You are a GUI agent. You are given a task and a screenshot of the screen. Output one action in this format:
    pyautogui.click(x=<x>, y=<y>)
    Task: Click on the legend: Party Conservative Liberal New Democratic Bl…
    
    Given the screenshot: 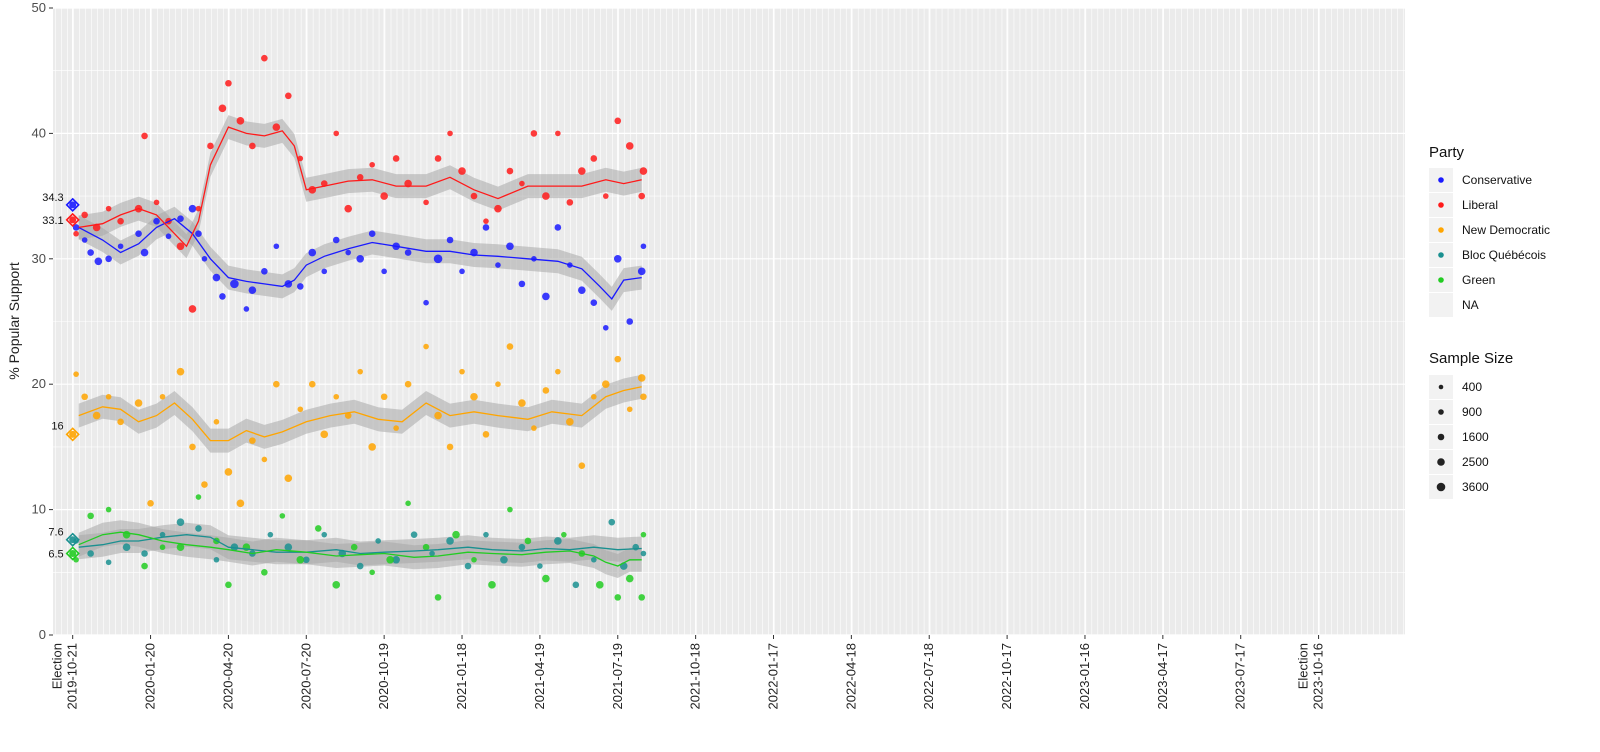 What is the action you would take?
    pyautogui.click(x=1489, y=321)
    